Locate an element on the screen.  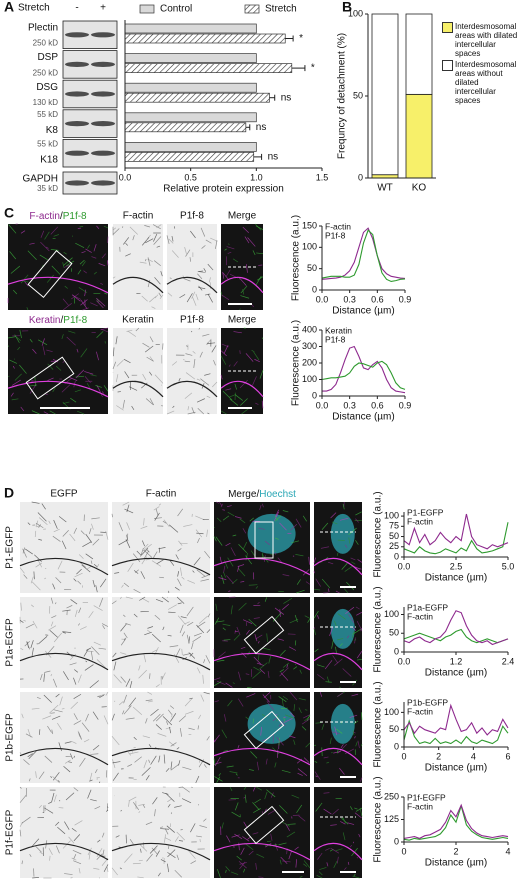
bar is located at coordinates (190, 147).